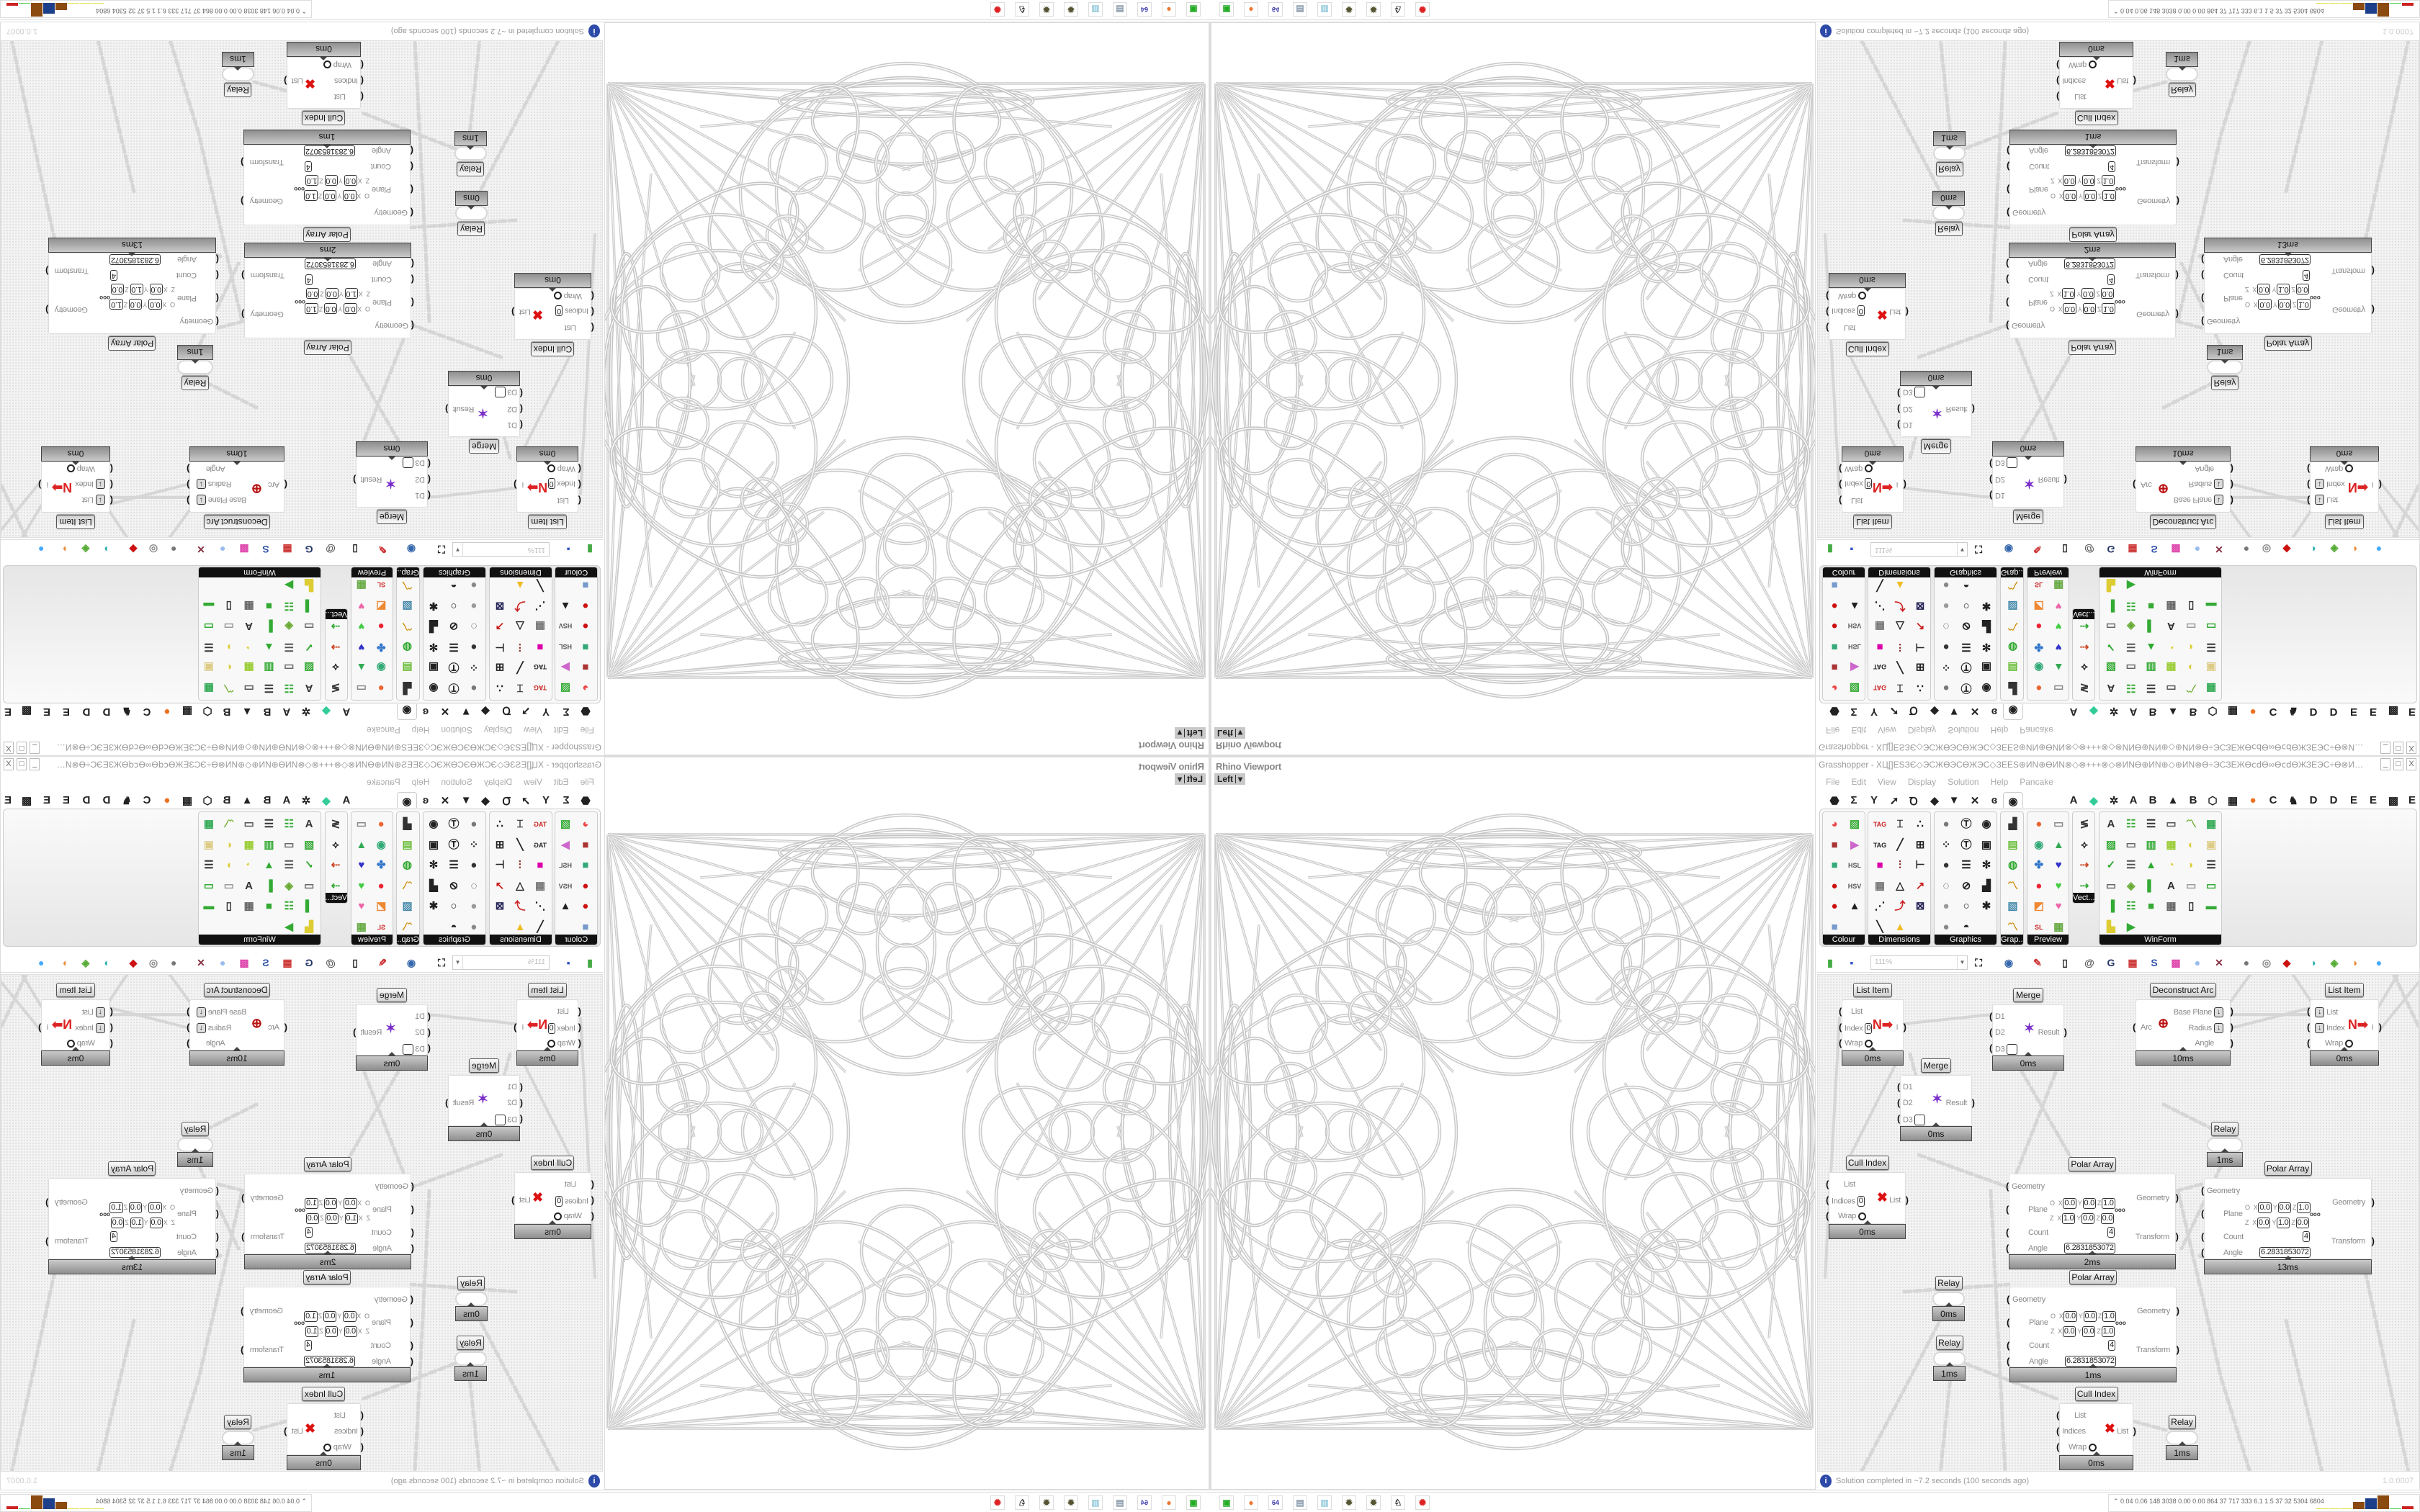 The image size is (2420, 1512). What do you see at coordinates (209, 606) in the screenshot?
I see `palette-component-icon: ▬` at bounding box center [209, 606].